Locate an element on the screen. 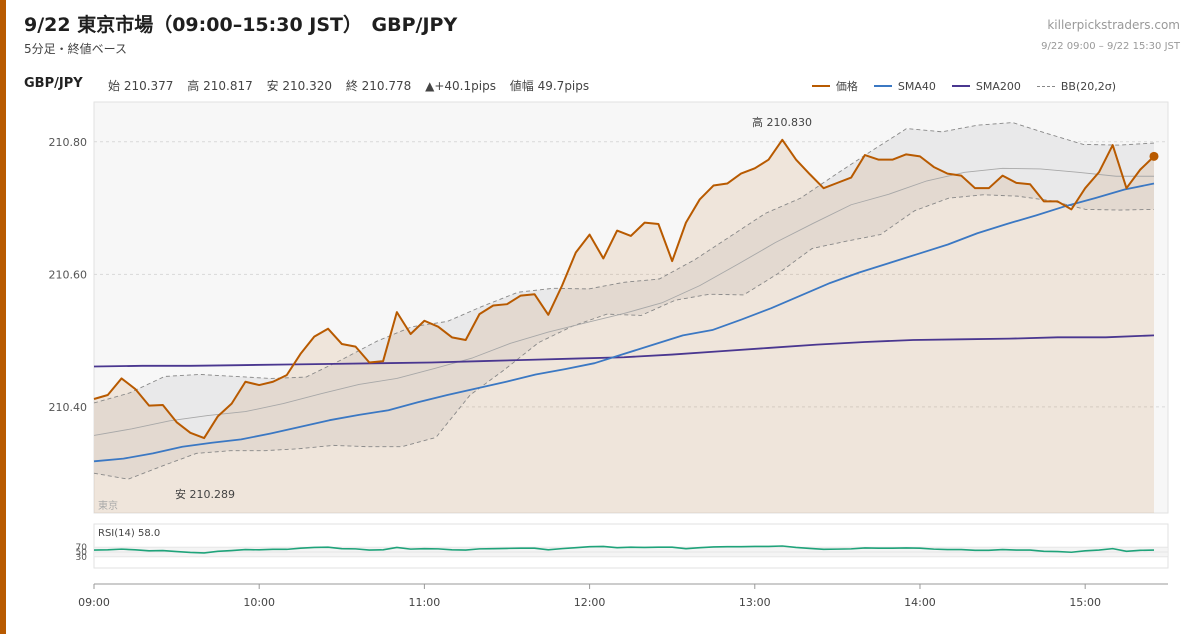  y-tick-label: 210.60 is located at coordinates (68, 274).